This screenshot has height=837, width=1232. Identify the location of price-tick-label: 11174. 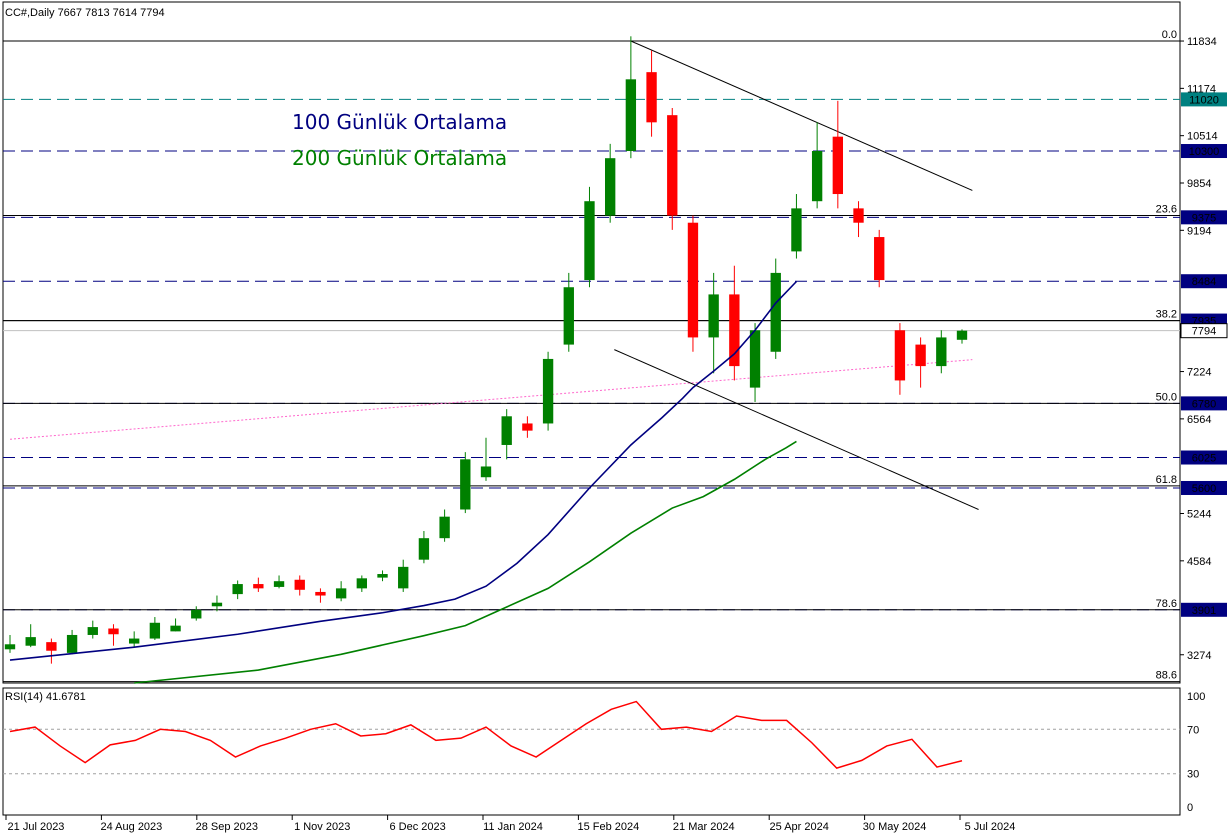
(1201, 89).